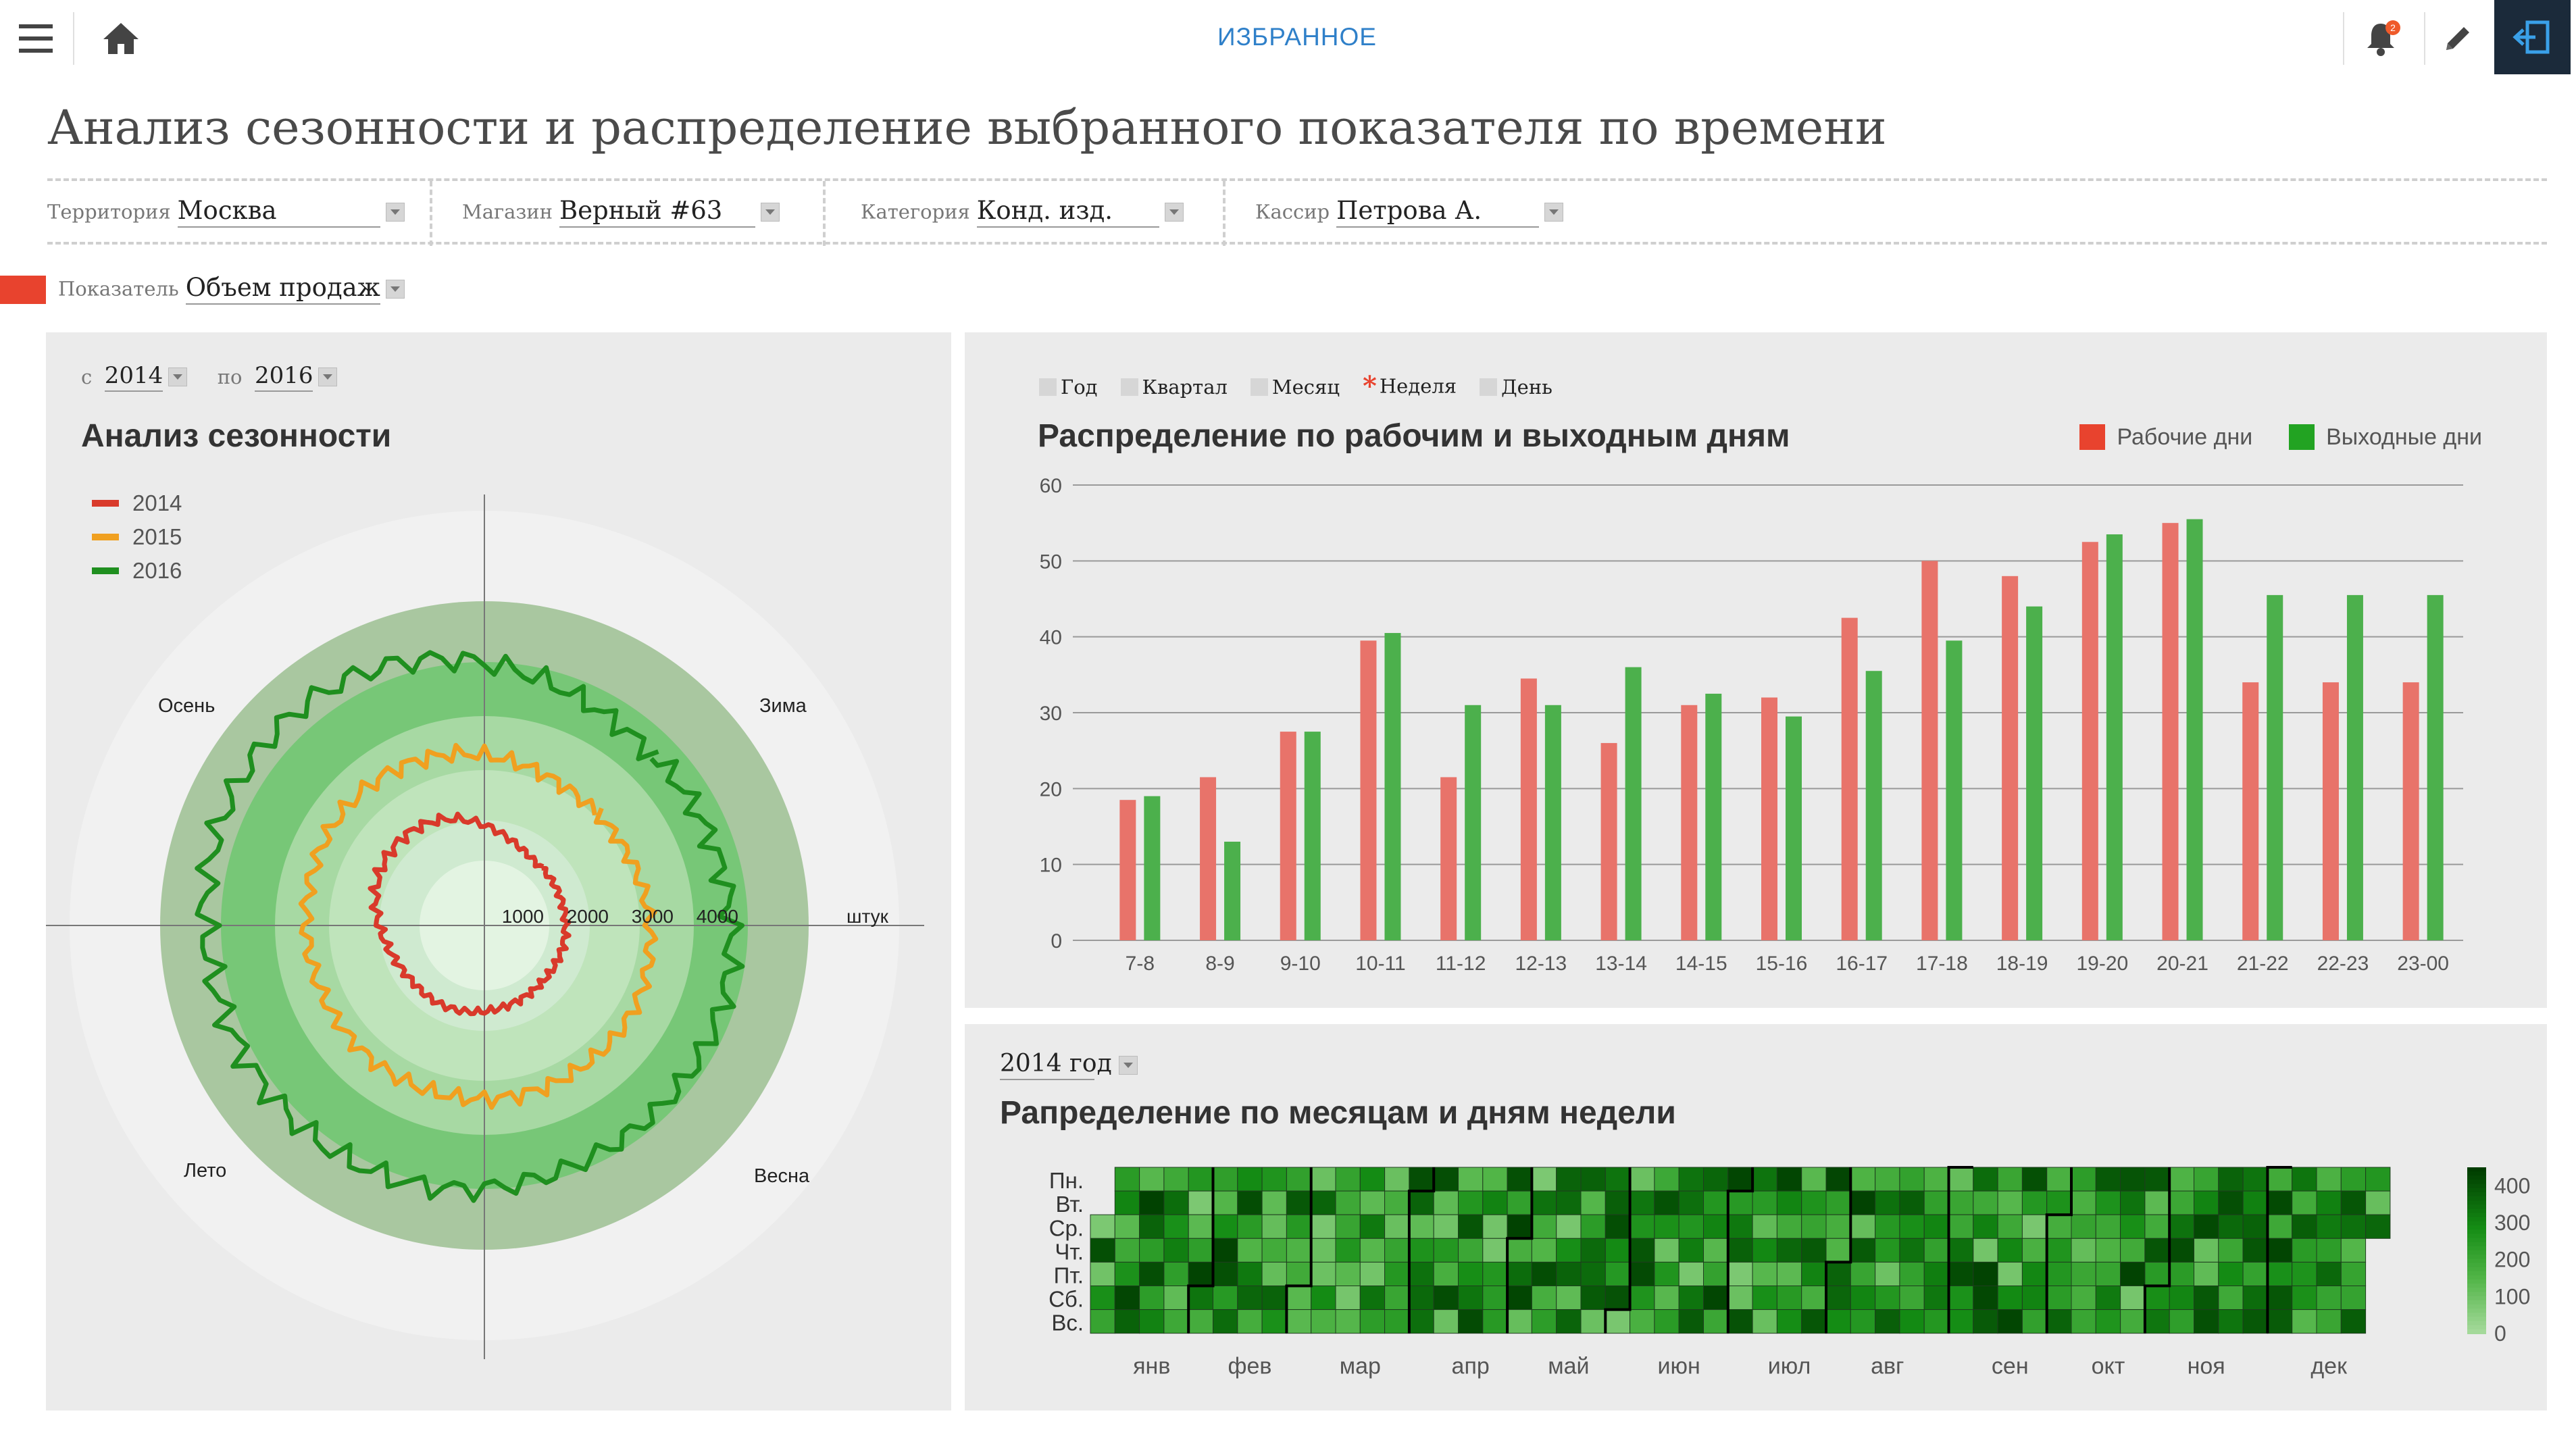 This screenshot has width=2576, height=1449. What do you see at coordinates (283, 377) in the screenshot?
I see `range-to-value: 2016` at bounding box center [283, 377].